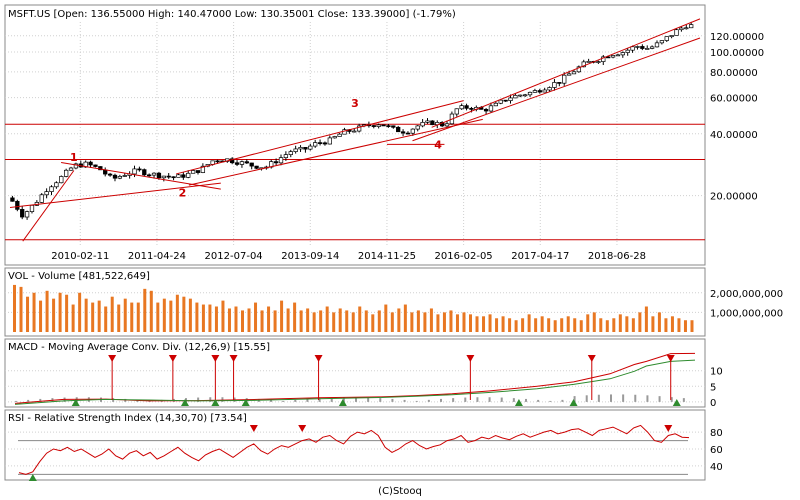 The height and width of the screenshot is (500, 800). What do you see at coordinates (354, 449) in the screenshot?
I see `rsi-line` at bounding box center [354, 449].